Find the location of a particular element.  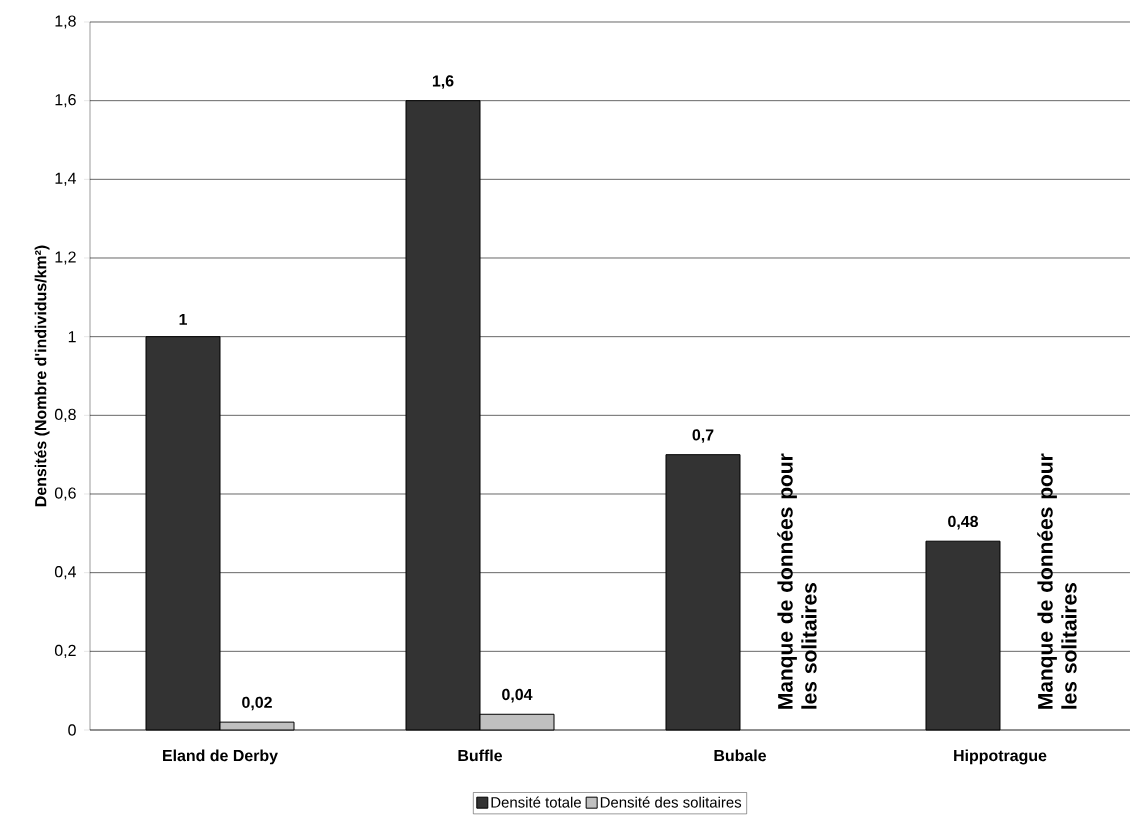

y-axis-title: Densités (Nombre d'individus/km²) is located at coordinates (42, 376).